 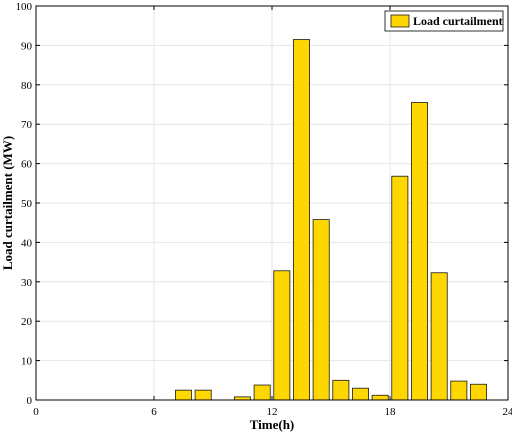 What do you see at coordinates (27, 283) in the screenshot?
I see `y-tick-label: 30` at bounding box center [27, 283].